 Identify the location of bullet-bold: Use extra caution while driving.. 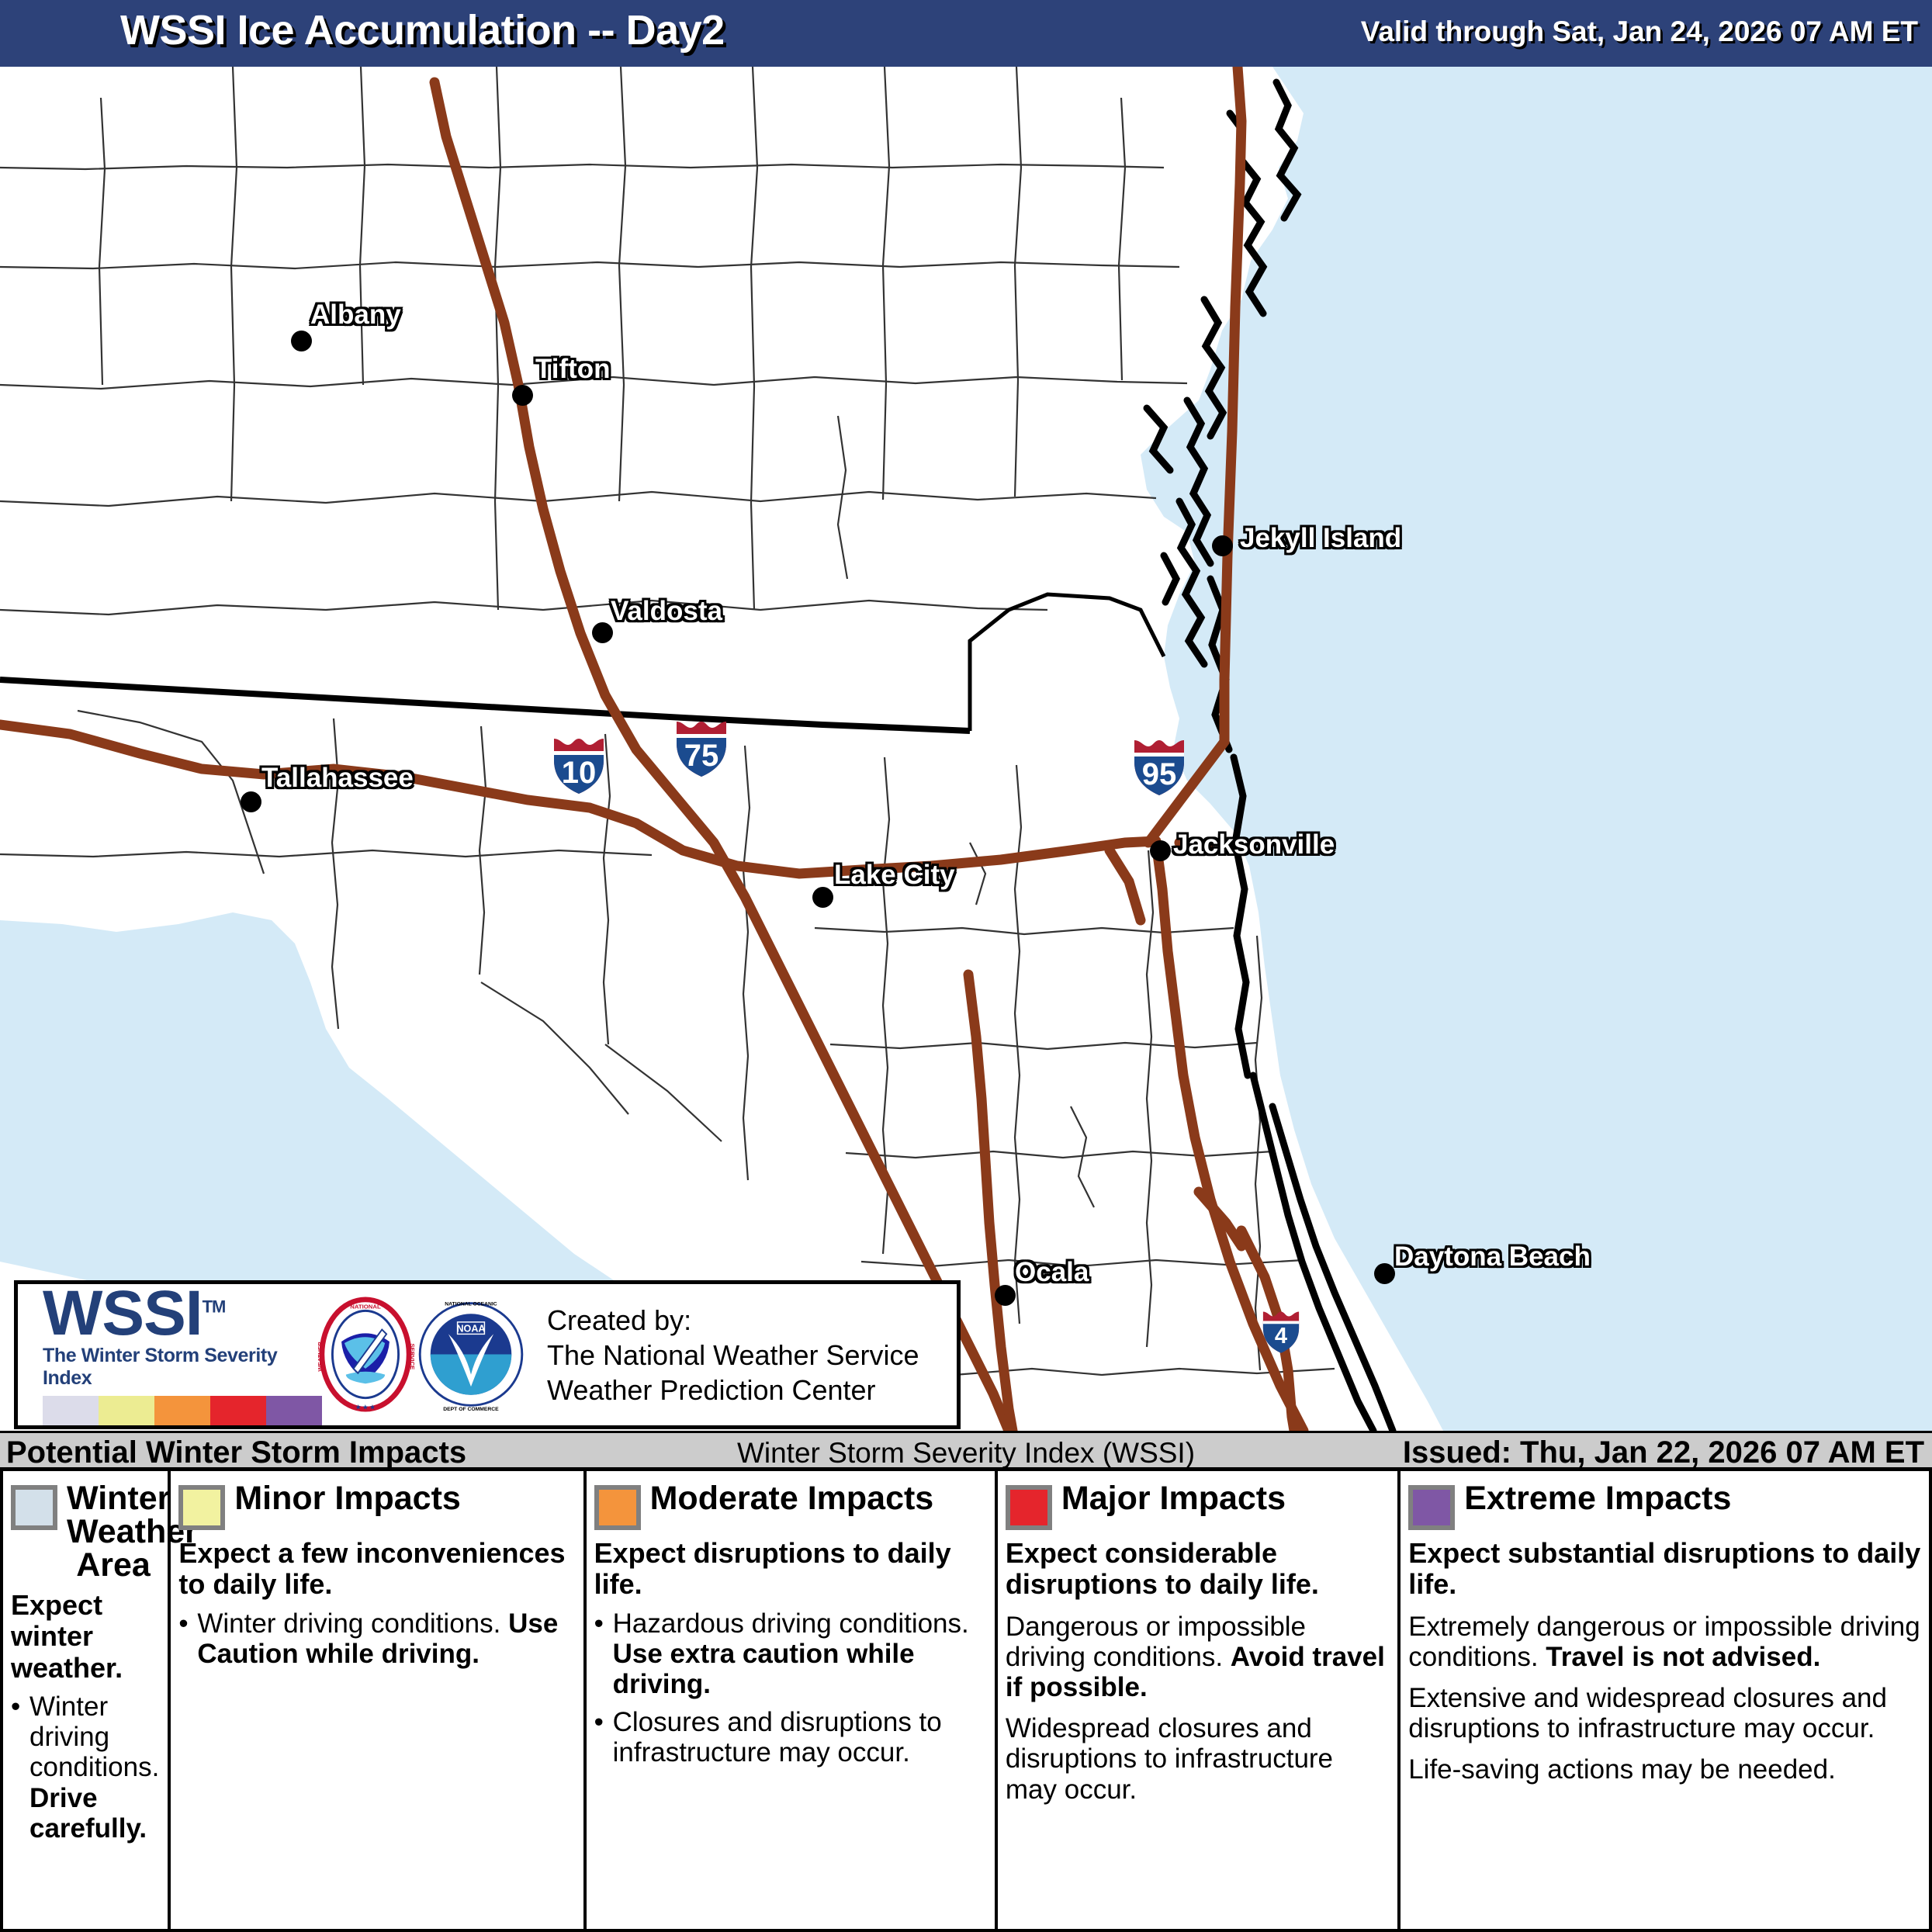
(763, 1669).